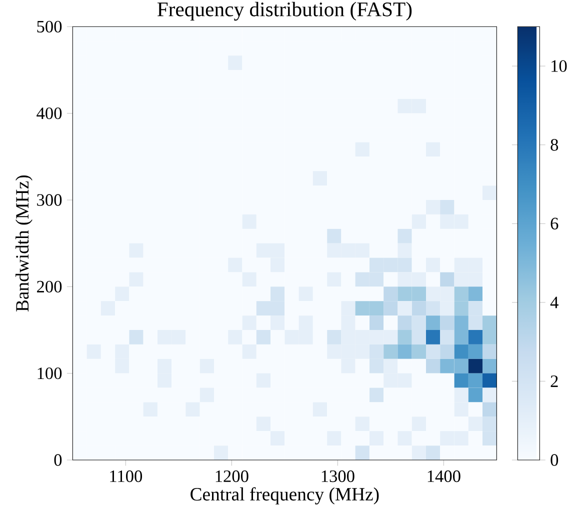  I want to click on color-bar-label: 10, so click(559, 66).